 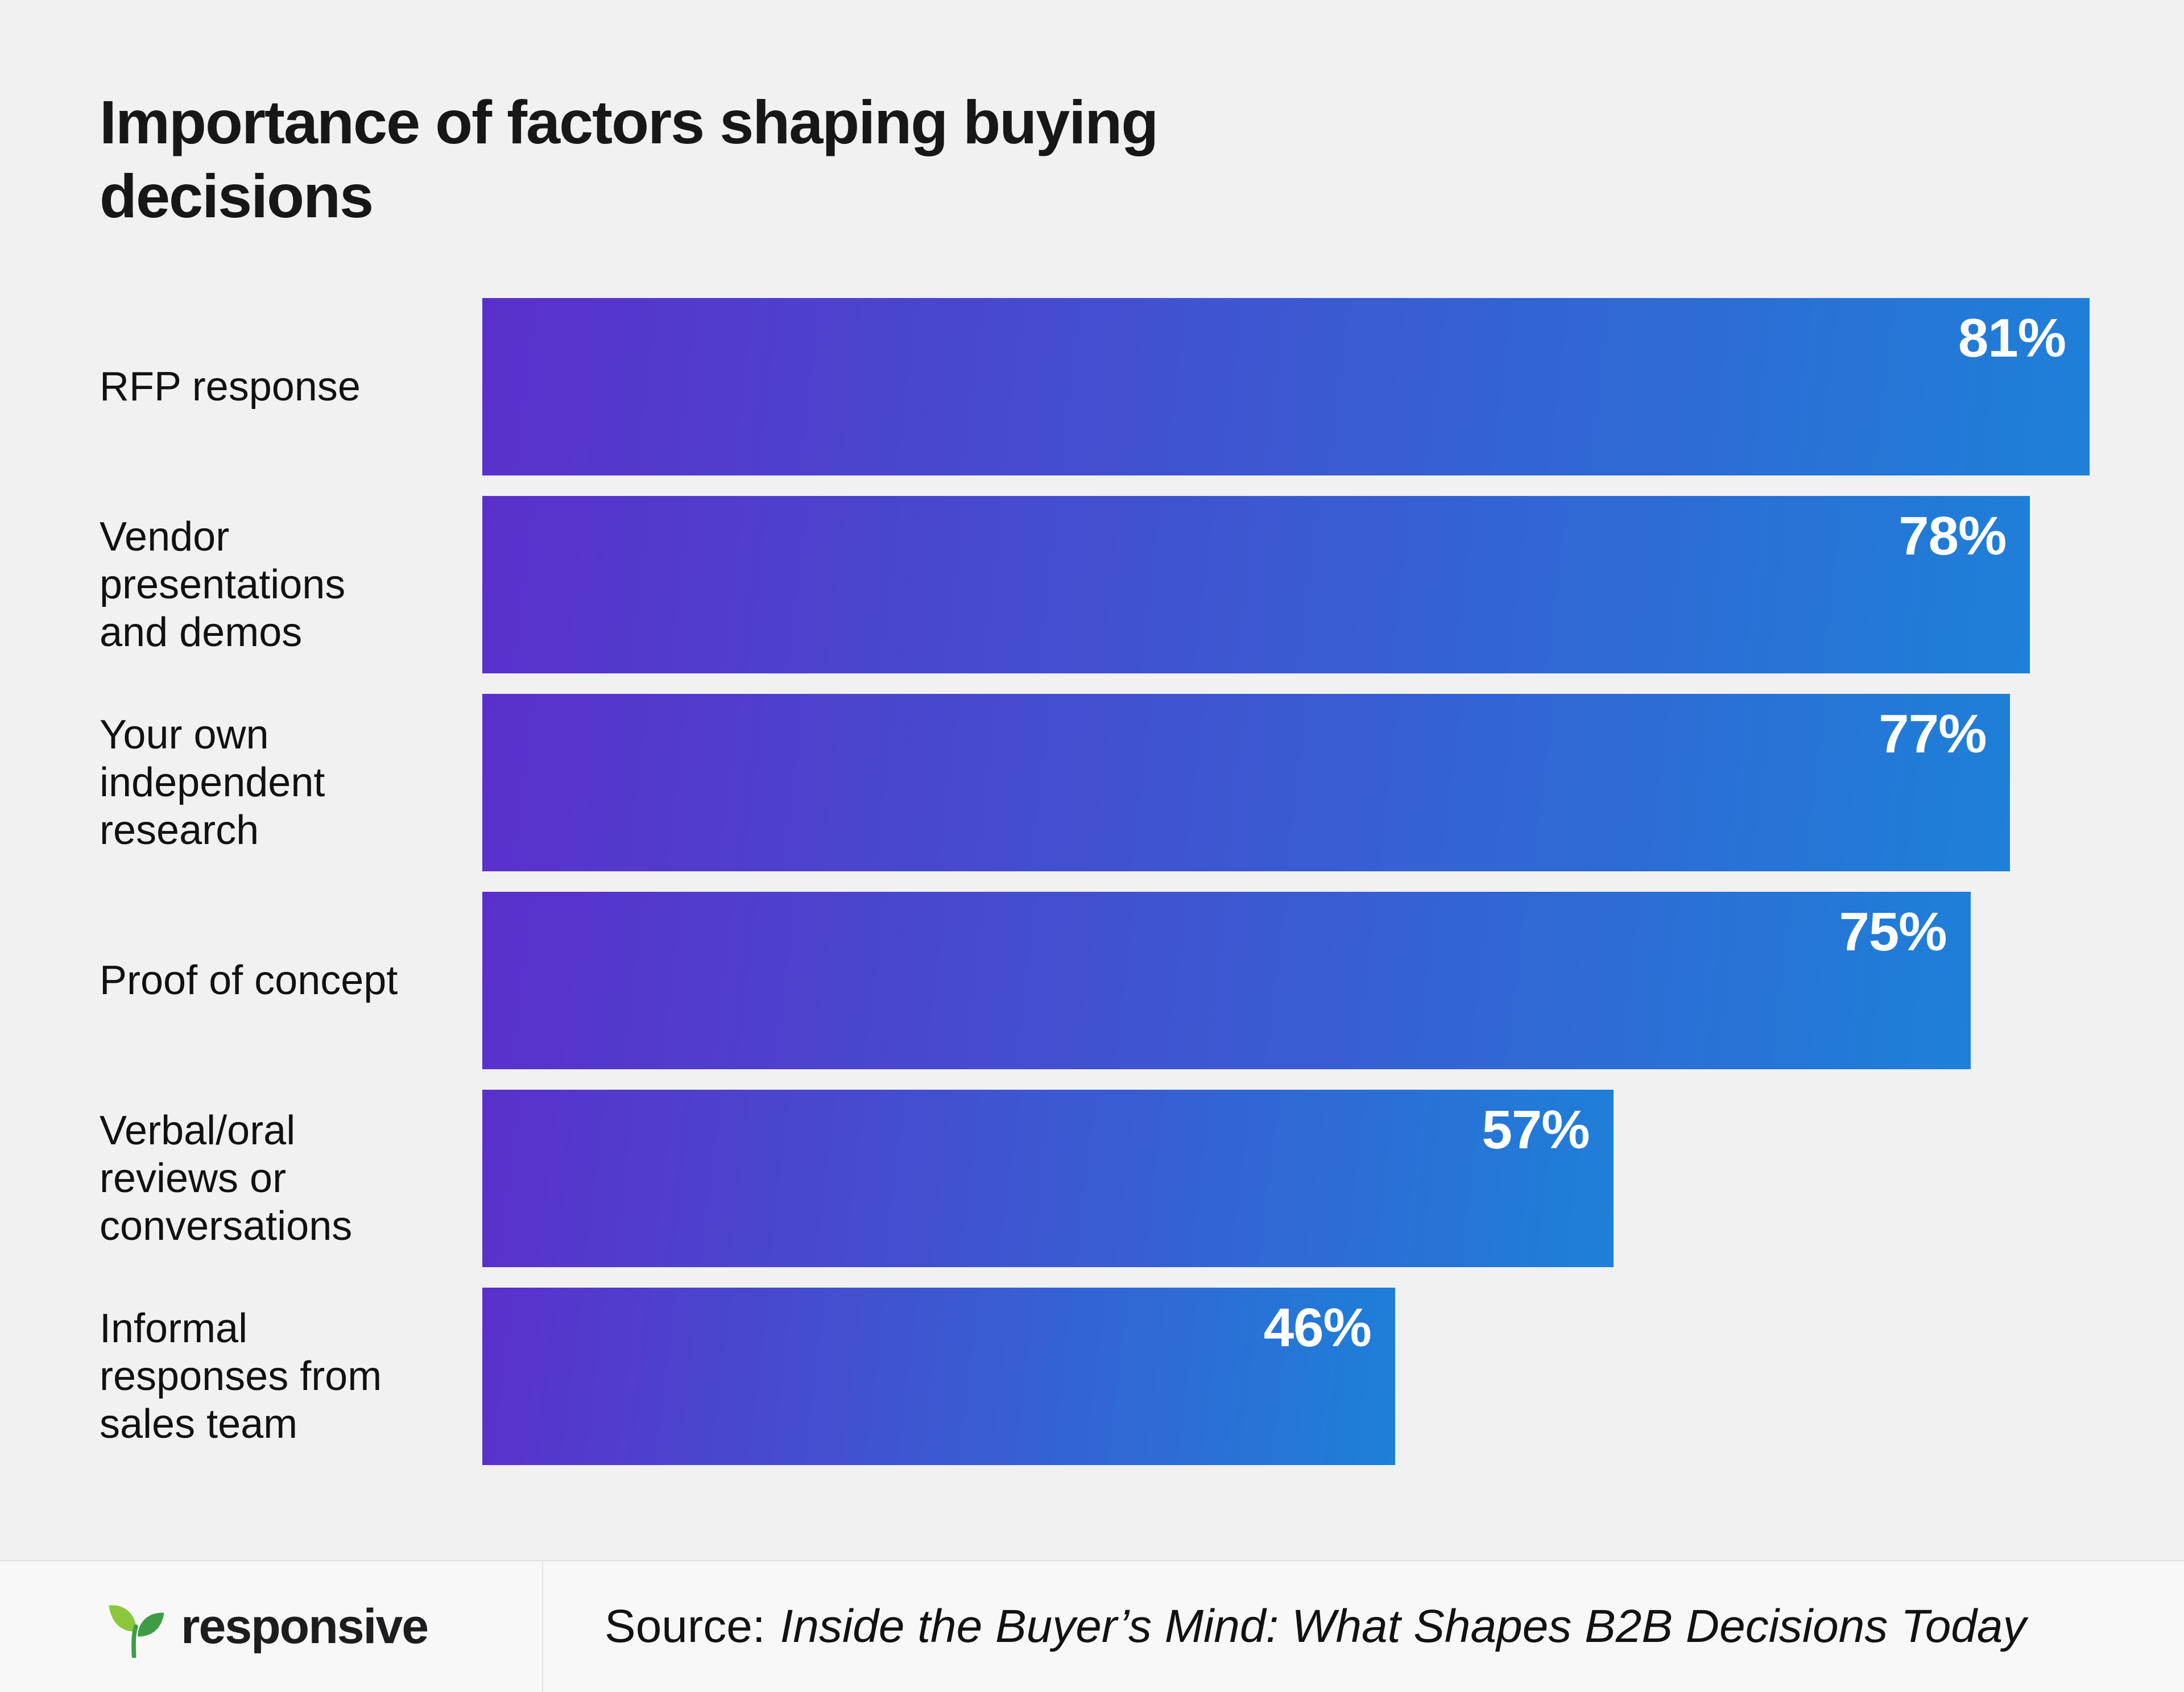 I want to click on bar-category-label: Verbal/oral reviews or conversations, so click(x=226, y=1178).